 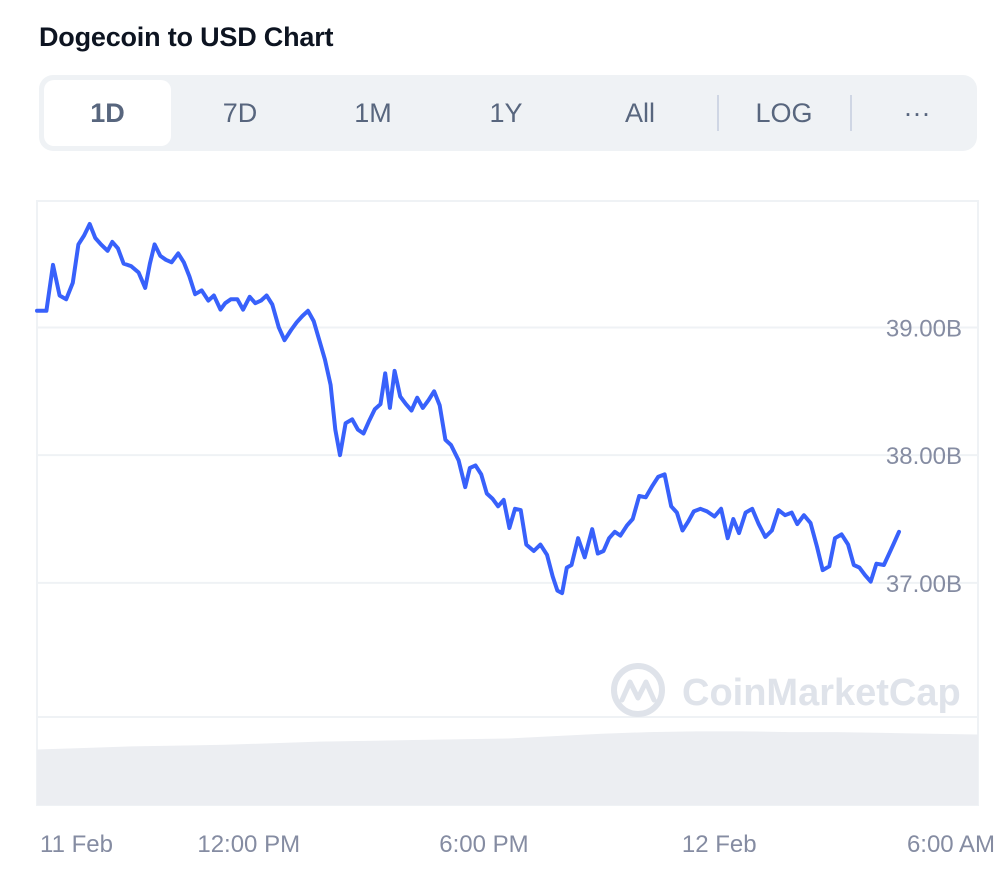 I want to click on timeframe-tabbar: 1D 7D 1M 1Y All LOG ···, so click(x=508, y=113).